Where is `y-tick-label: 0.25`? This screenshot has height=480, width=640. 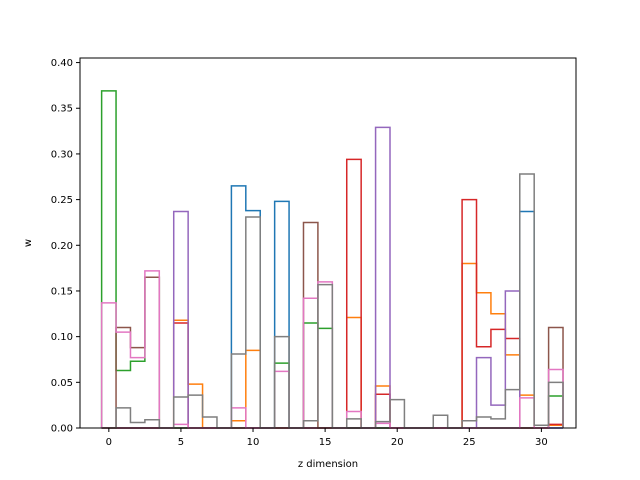
y-tick-label: 0.25 is located at coordinates (62, 200).